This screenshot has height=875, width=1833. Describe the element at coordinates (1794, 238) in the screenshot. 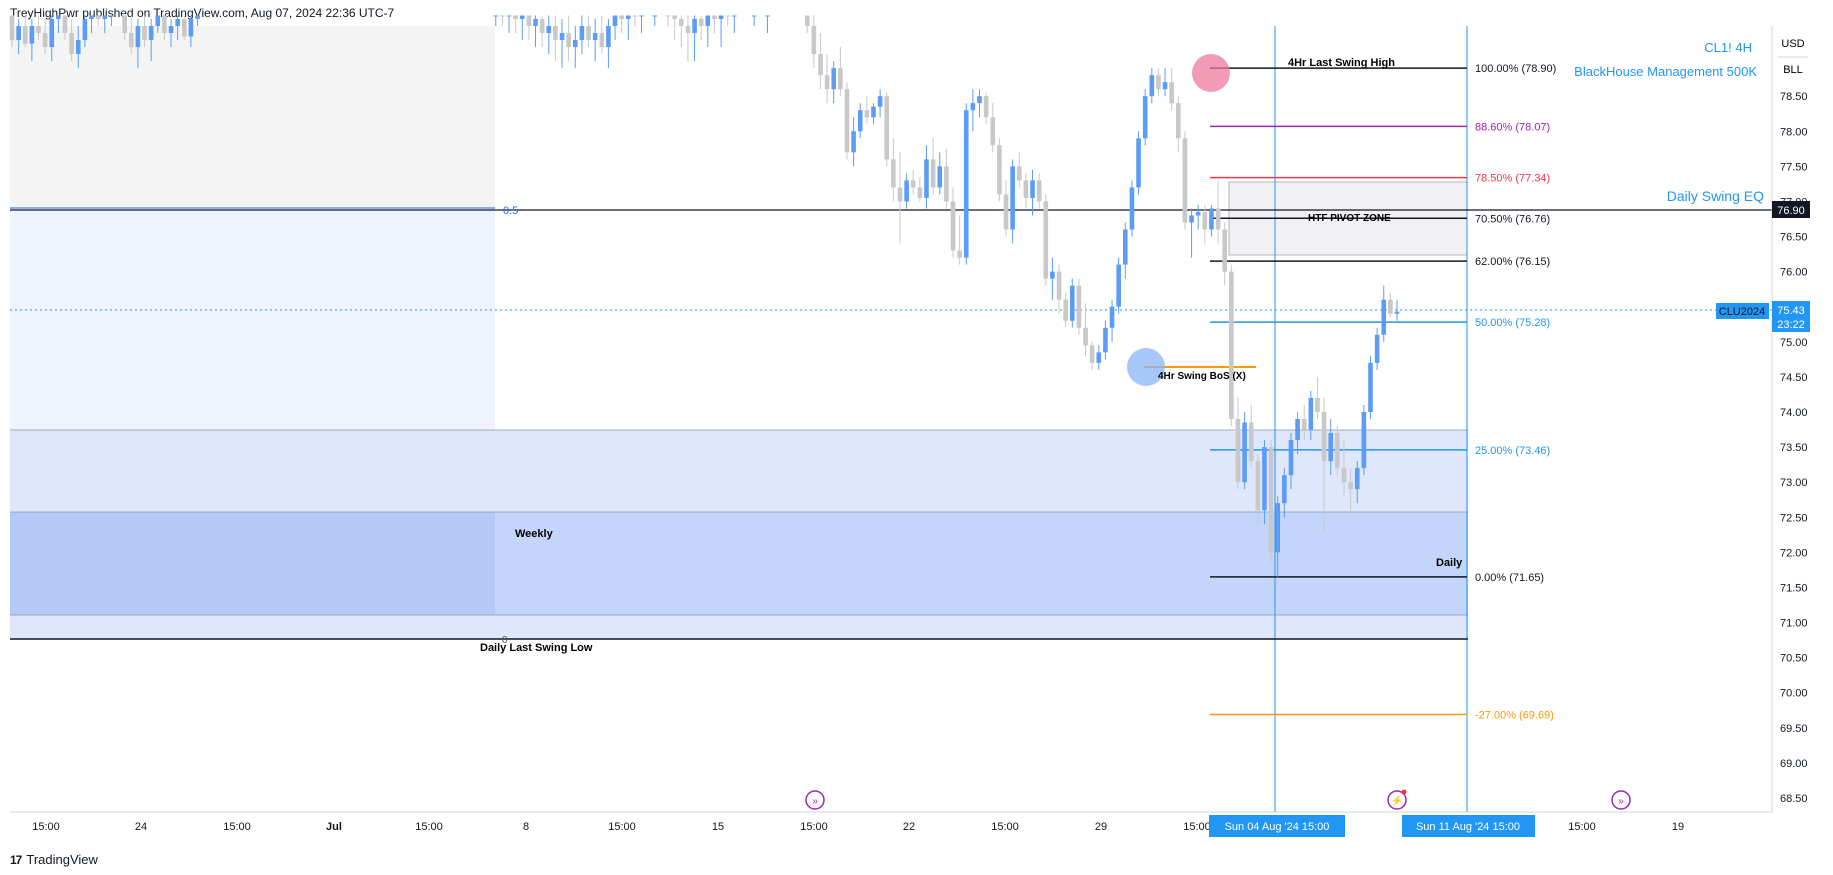

I see `y-tick-label: 76.50` at that location.